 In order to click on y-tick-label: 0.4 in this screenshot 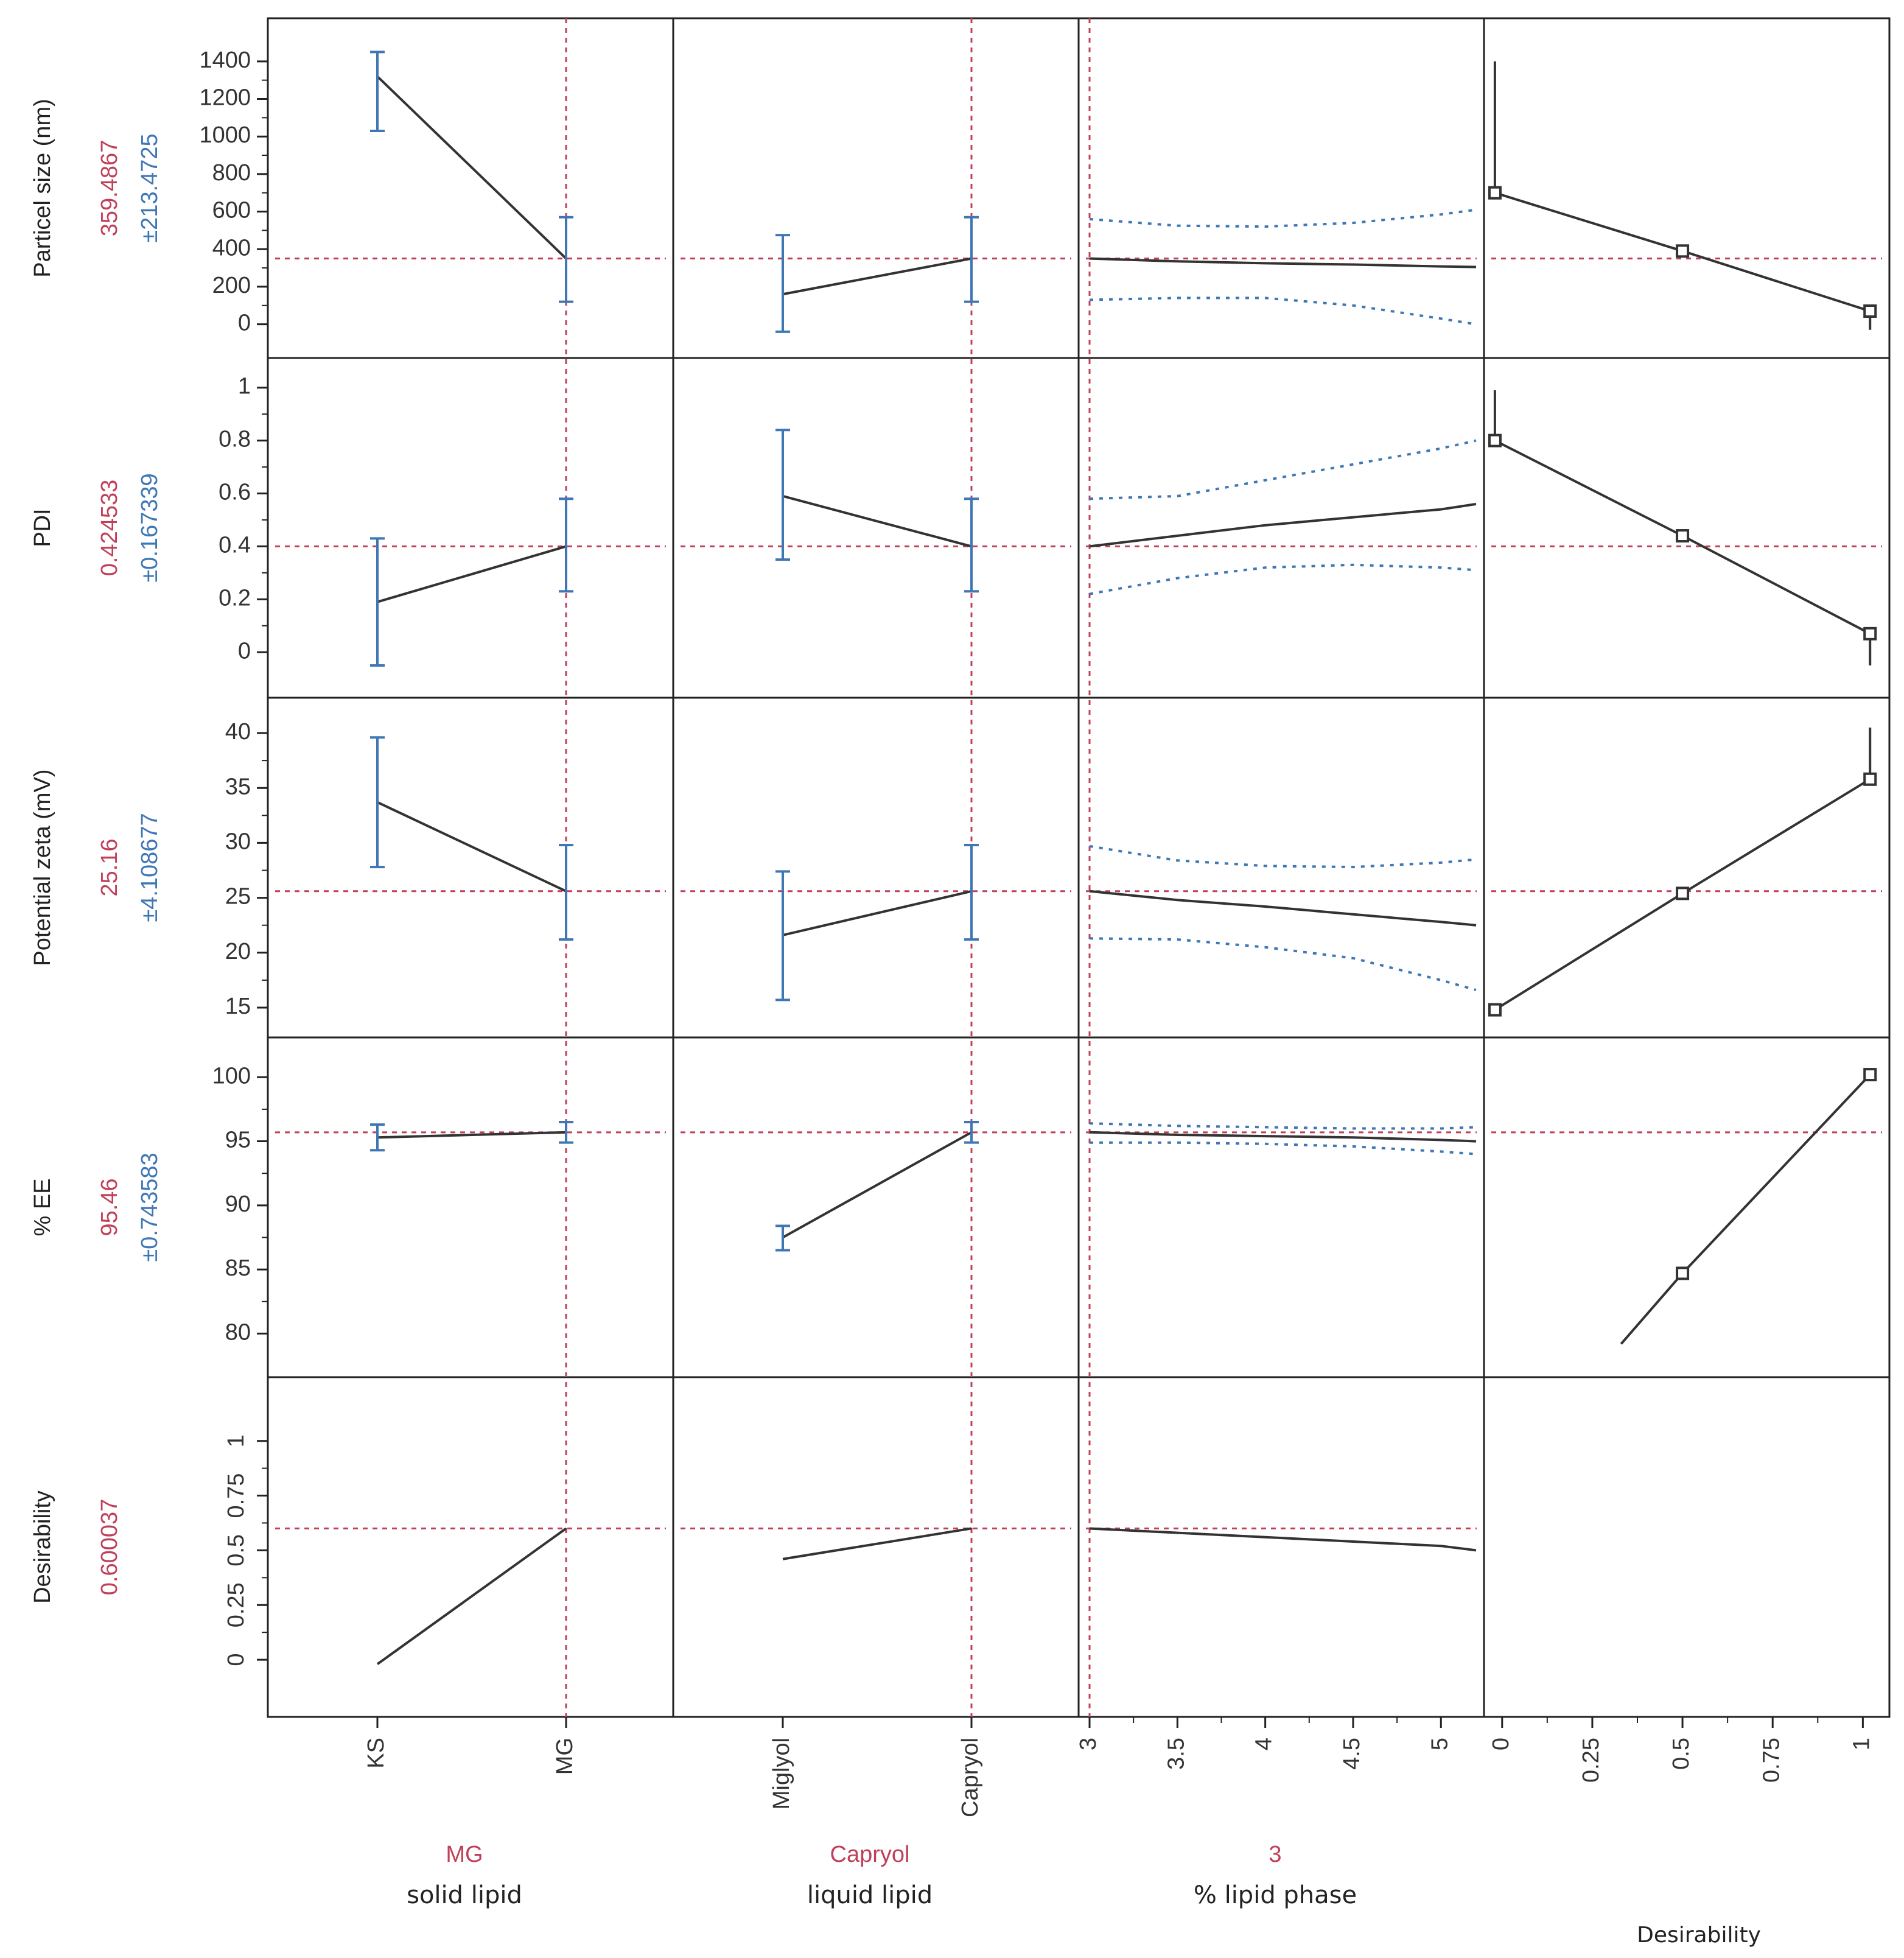, I will do `click(235, 545)`.